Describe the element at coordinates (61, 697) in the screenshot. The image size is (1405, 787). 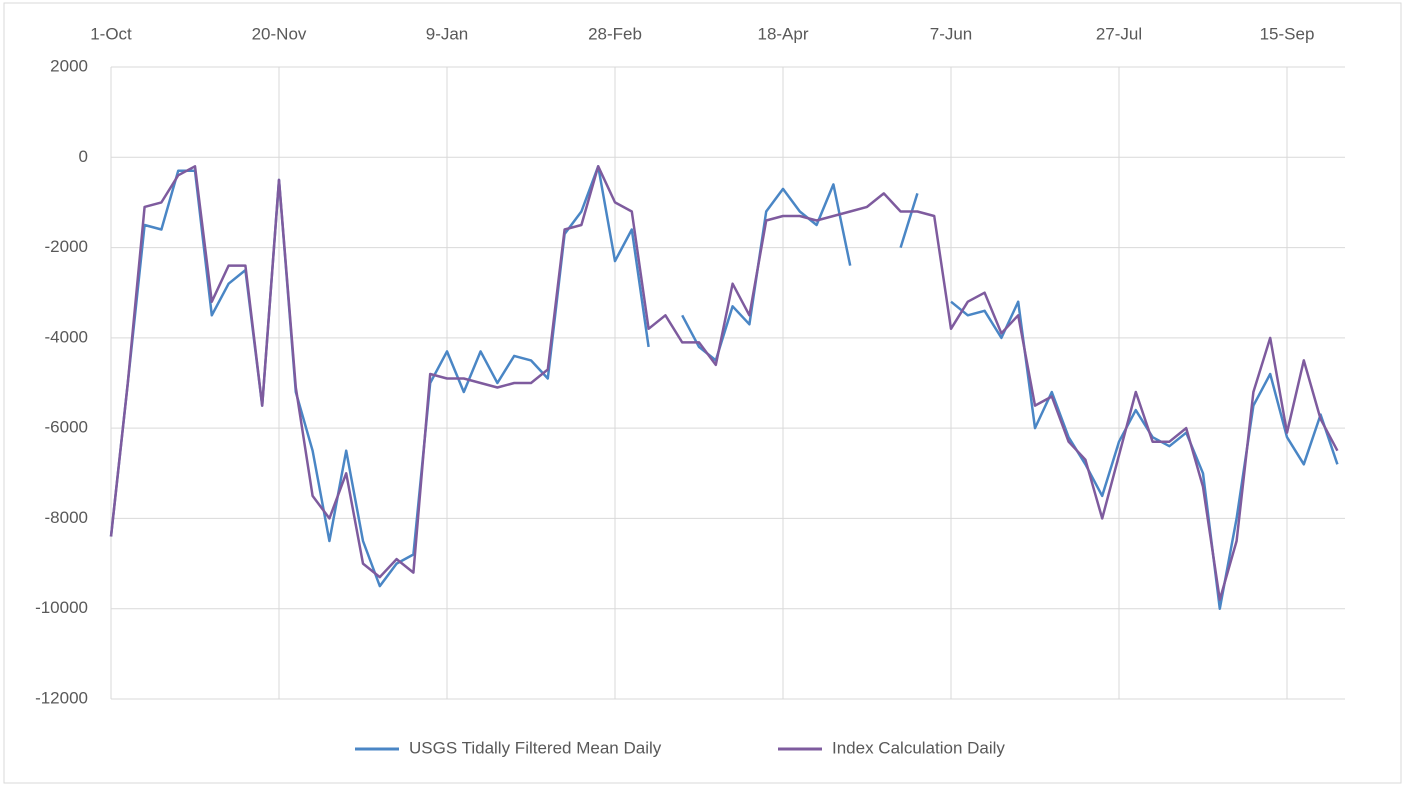
I see `y-tick-label: -12000` at that location.